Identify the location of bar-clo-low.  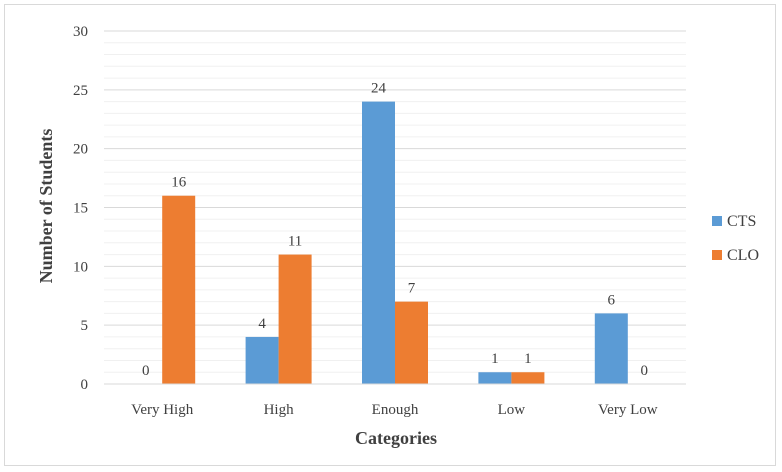
(528, 378).